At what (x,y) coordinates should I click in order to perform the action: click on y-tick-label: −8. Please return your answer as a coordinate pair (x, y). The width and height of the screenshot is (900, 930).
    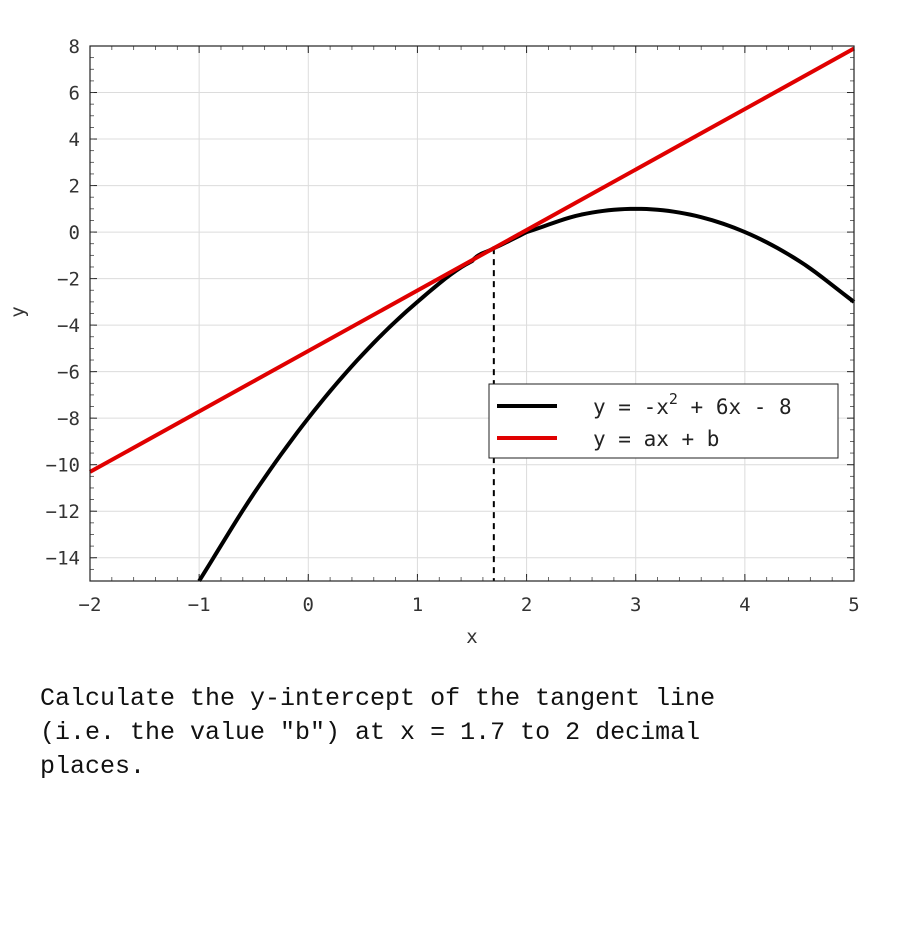
    Looking at the image, I should click on (68, 419).